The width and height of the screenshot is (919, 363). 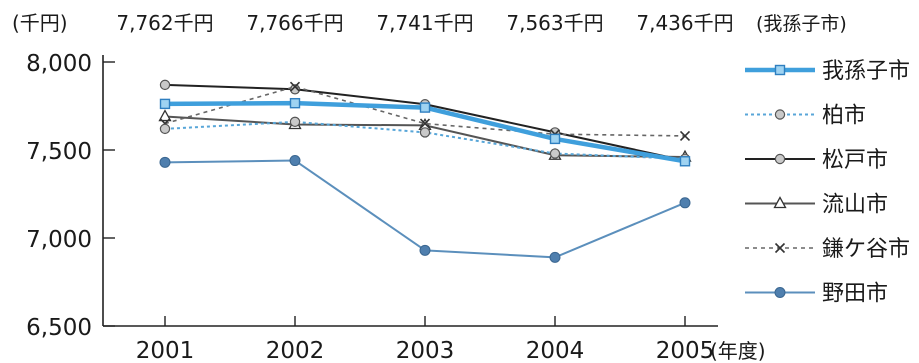 What do you see at coordinates (855, 160) in the screenshot?
I see `legend-label: 松戸市` at bounding box center [855, 160].